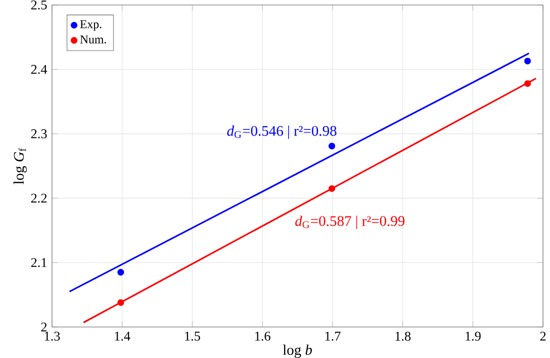  I want to click on x-tick-label: 1.4, so click(122, 336).